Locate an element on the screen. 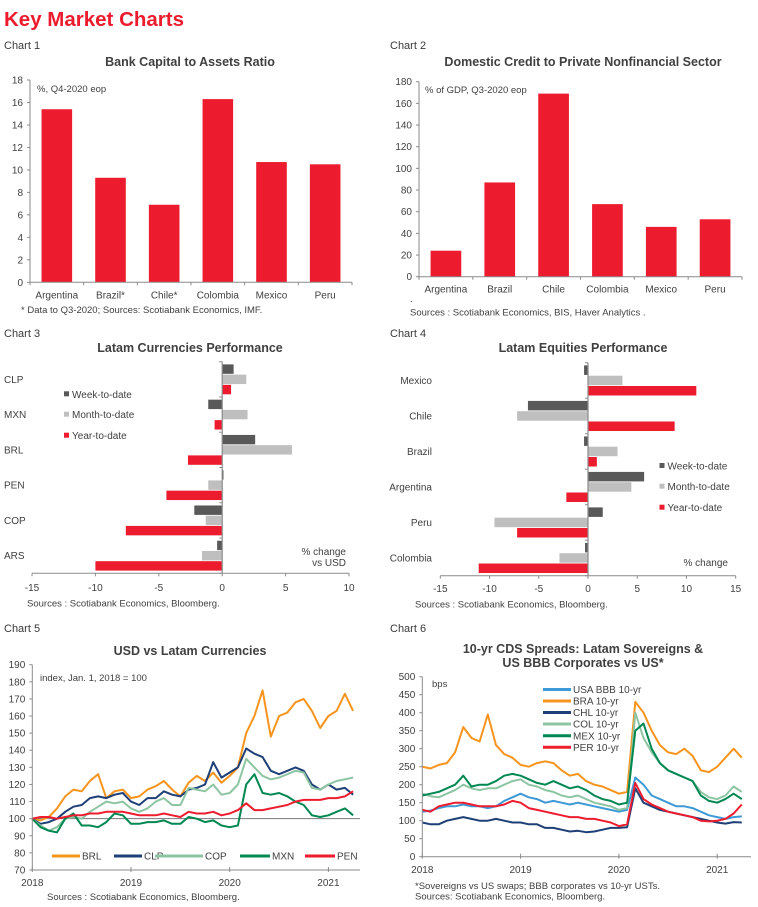  legend-label: COL 10-yr is located at coordinates (596, 725).